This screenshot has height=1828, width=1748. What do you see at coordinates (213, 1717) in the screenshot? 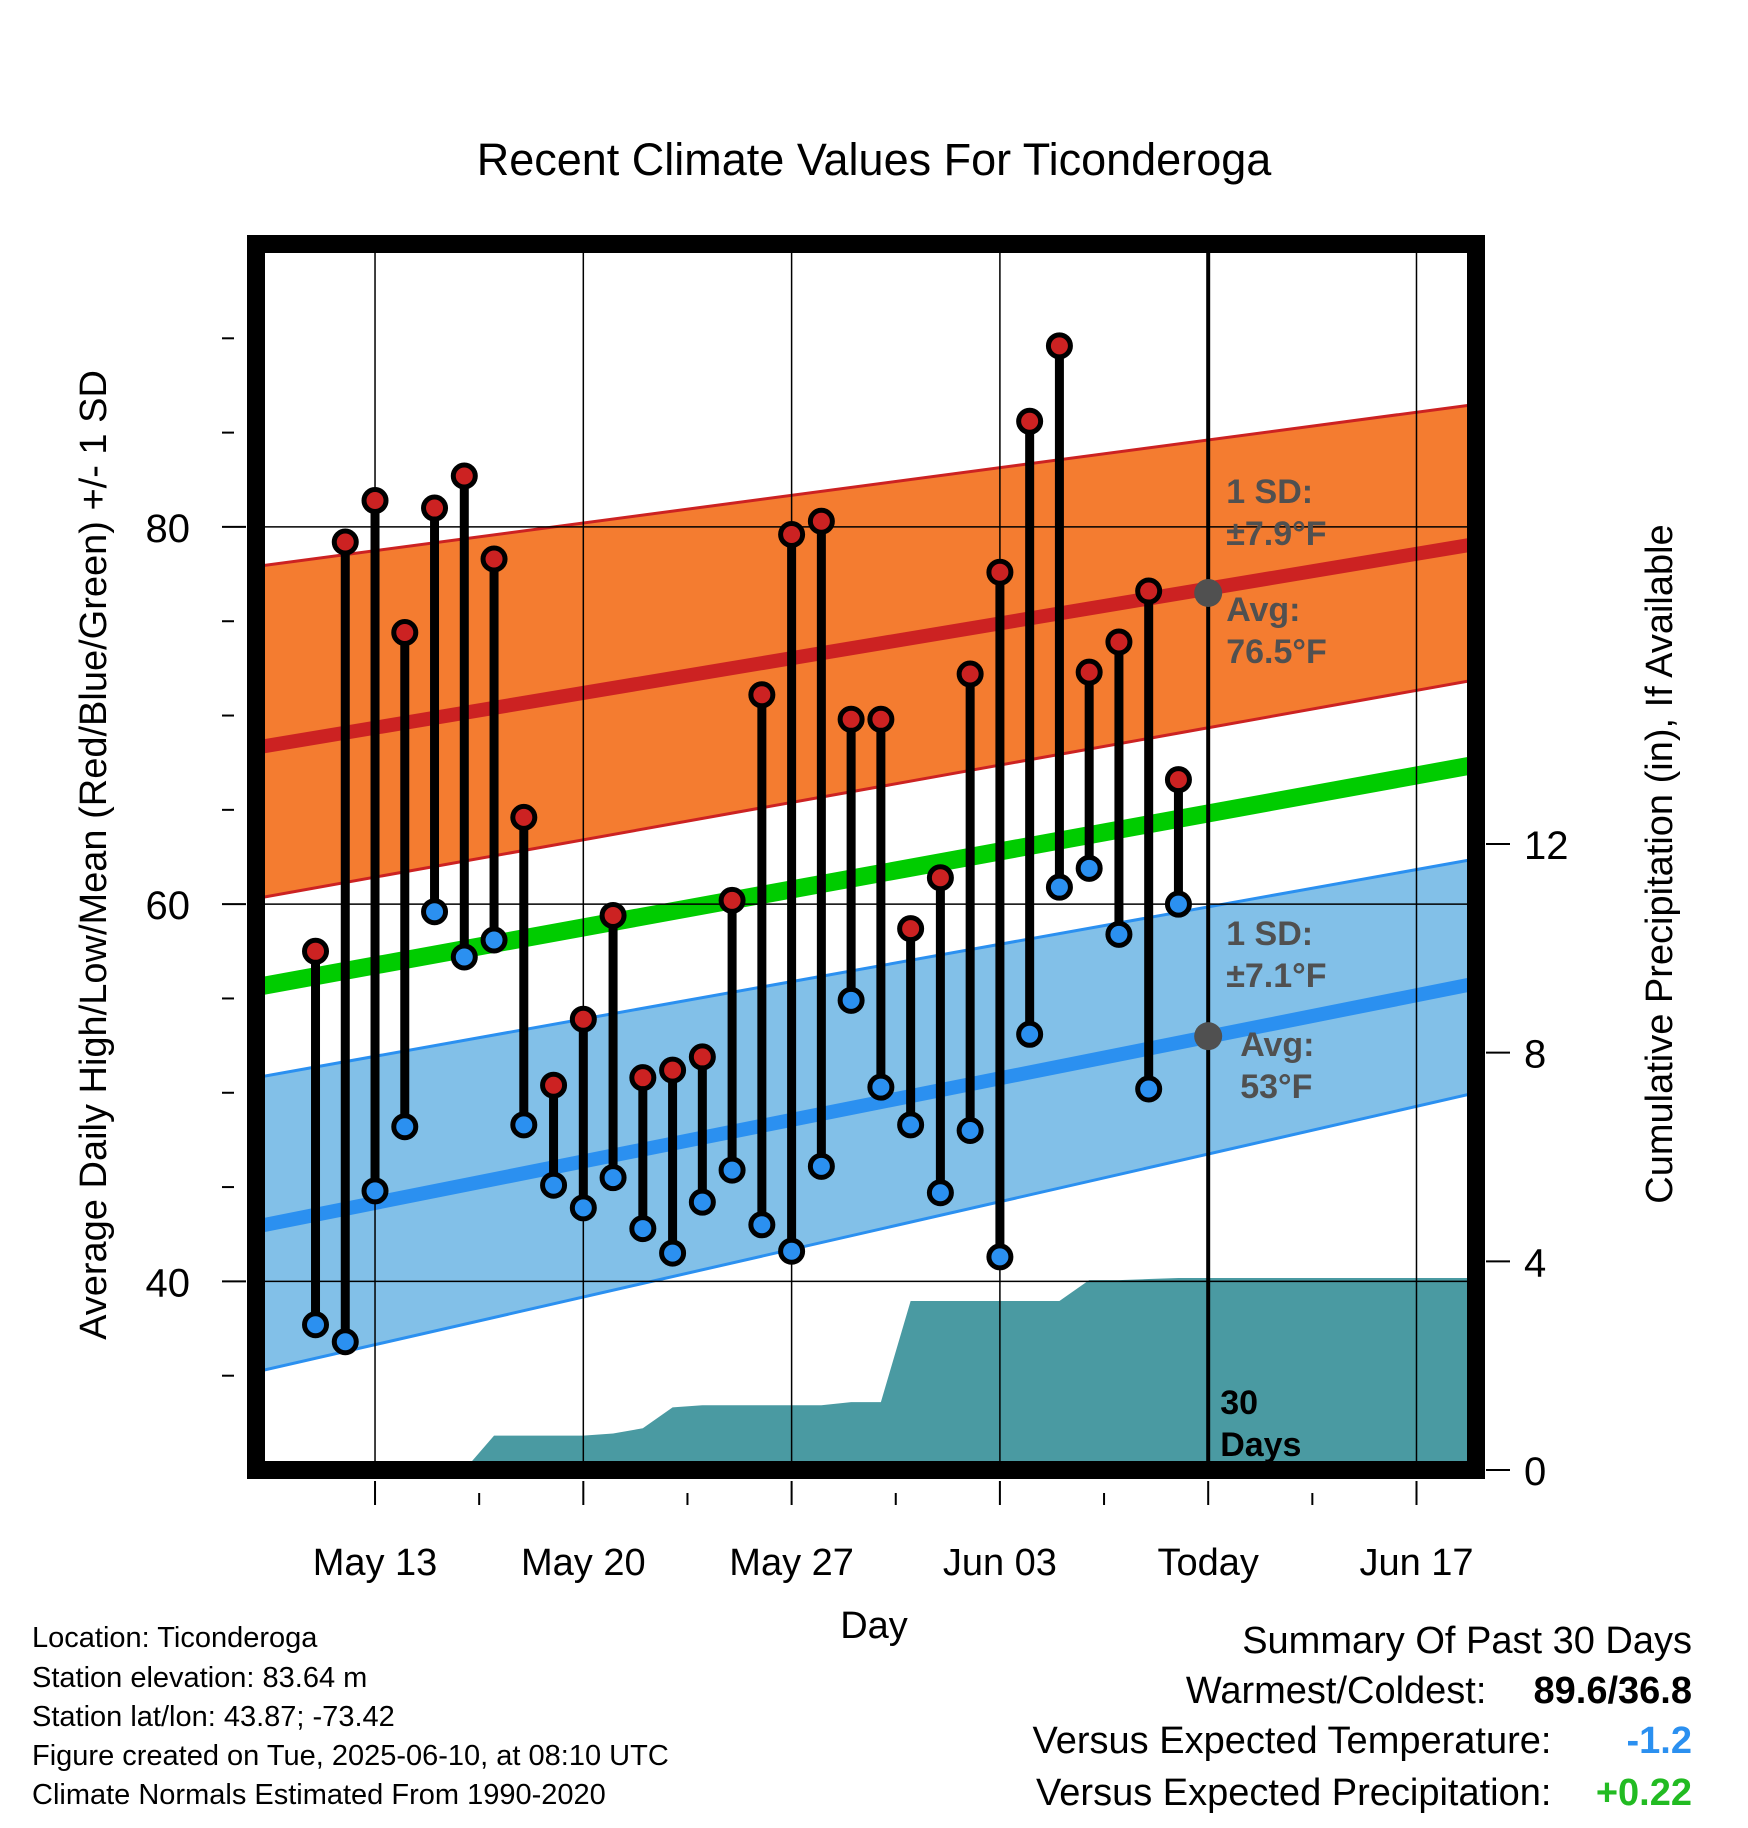
I see `latlon-text: Station lat/lon: 43.87; -73.42` at bounding box center [213, 1717].